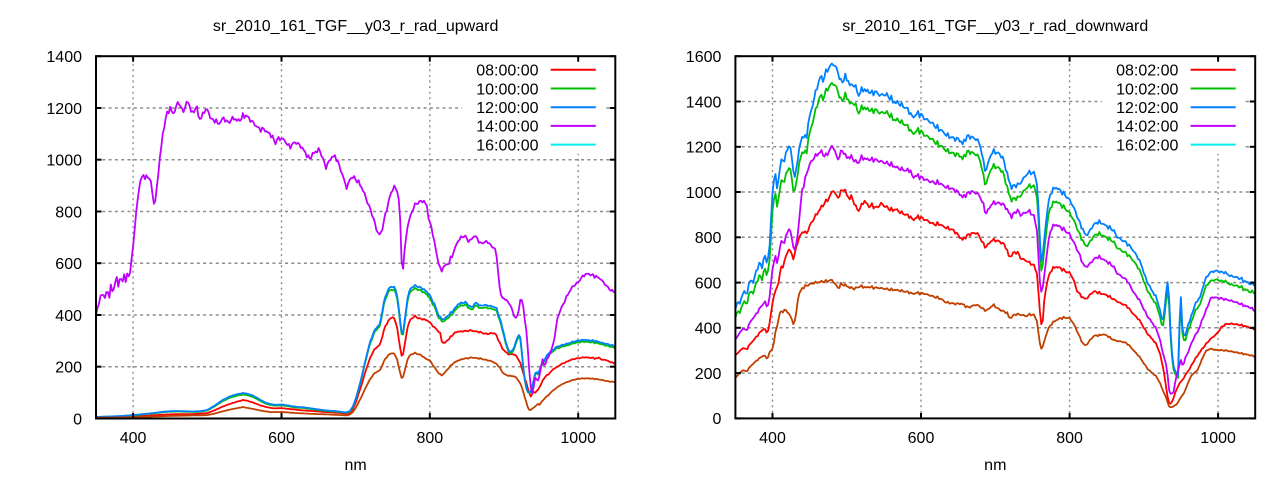 This screenshot has width=1280, height=480. Describe the element at coordinates (1147, 71) in the screenshot. I see `svg-text: 08:02:00` at that location.